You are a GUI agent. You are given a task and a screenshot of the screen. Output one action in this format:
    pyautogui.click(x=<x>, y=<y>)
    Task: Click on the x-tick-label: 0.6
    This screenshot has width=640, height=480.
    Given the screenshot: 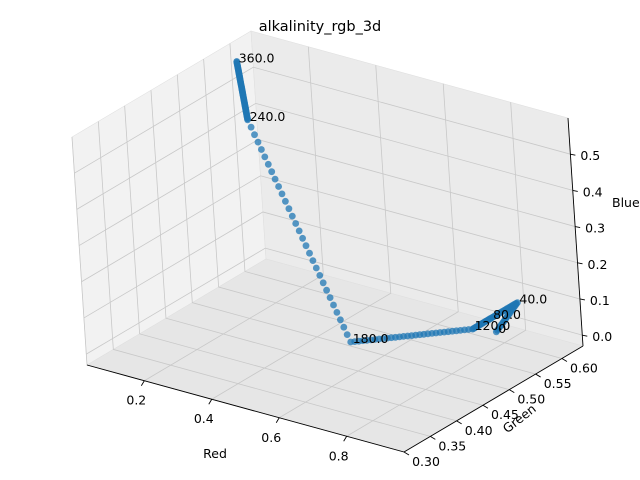 What is the action you would take?
    pyautogui.click(x=271, y=437)
    